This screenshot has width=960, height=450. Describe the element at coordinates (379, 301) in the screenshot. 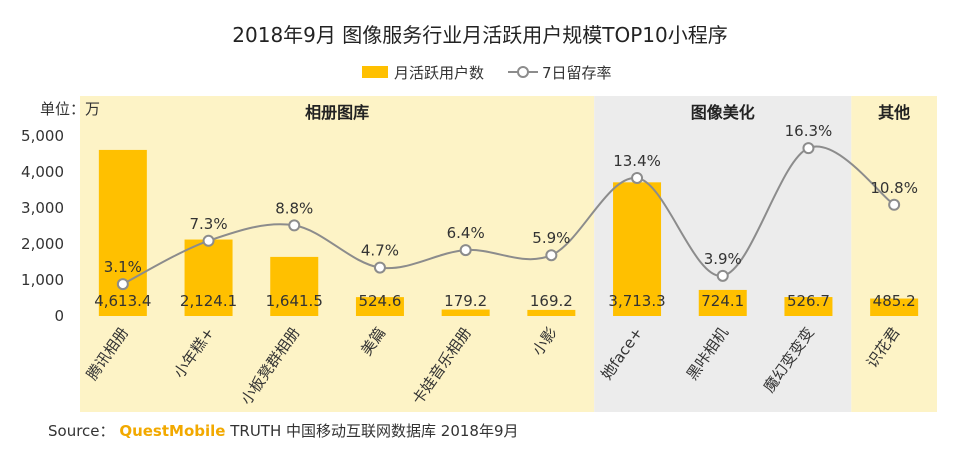

I see `bar-value-label: 524.6` at that location.